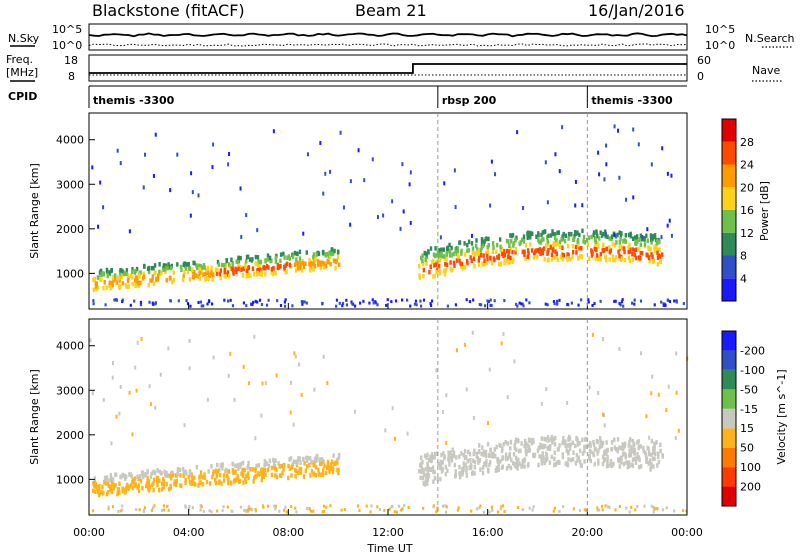 This screenshot has width=800, height=554. I want to click on colorbar-frame, so click(729, 210).